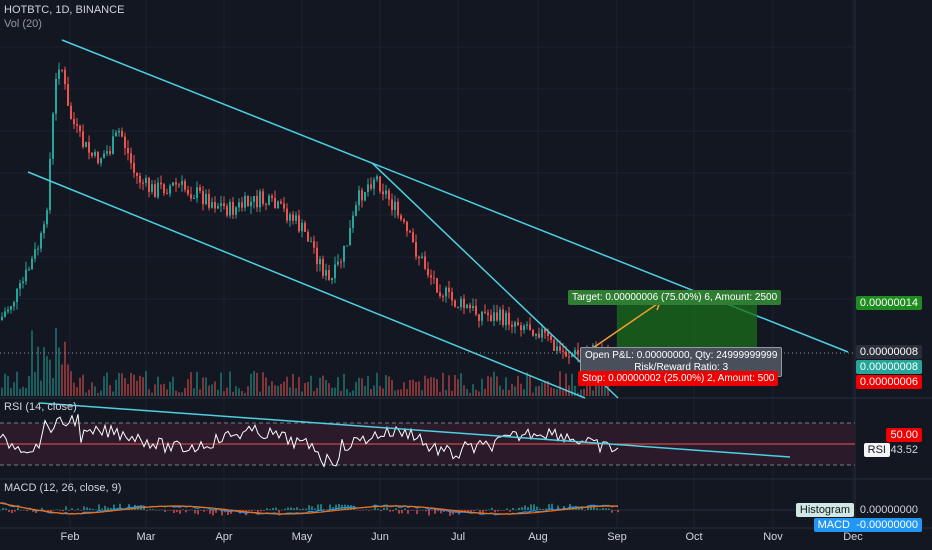 The image size is (932, 550). Describe the element at coordinates (64, 10) in the screenshot. I see `symbol-title: HOTBTC, 1D, BINANCE` at that location.